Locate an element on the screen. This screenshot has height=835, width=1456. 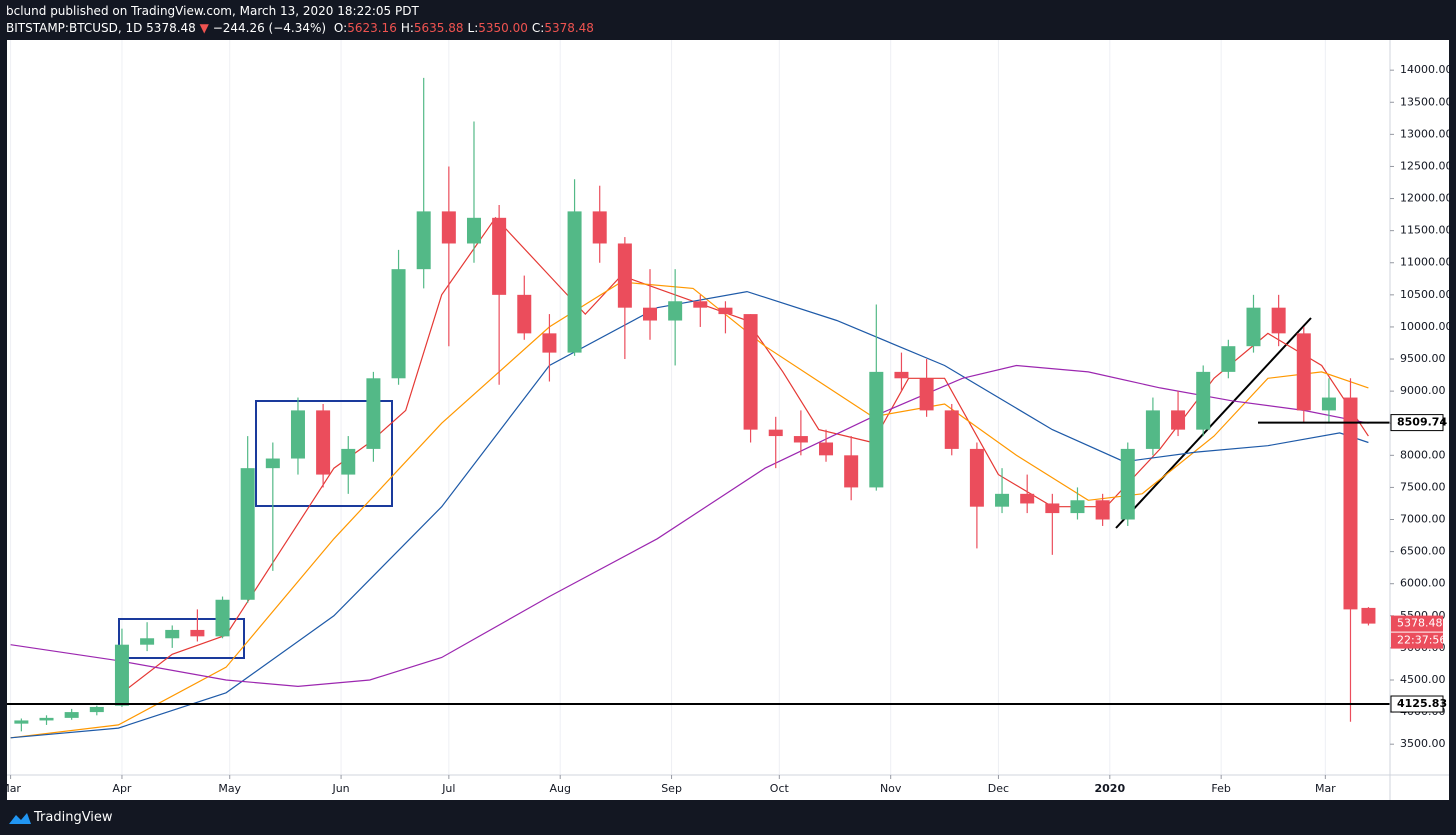
countdown-tag is located at coordinates (1417, 640).